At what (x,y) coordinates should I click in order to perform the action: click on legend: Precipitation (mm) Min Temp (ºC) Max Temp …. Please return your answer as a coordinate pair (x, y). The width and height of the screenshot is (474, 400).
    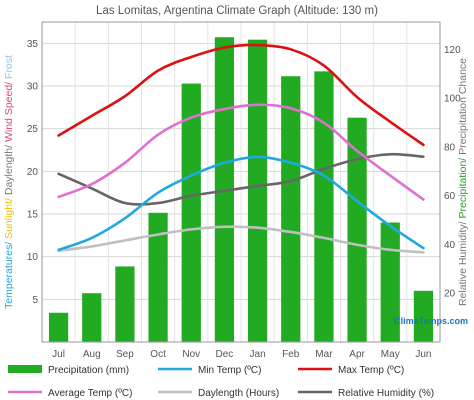
    Looking at the image, I should click on (221, 382).